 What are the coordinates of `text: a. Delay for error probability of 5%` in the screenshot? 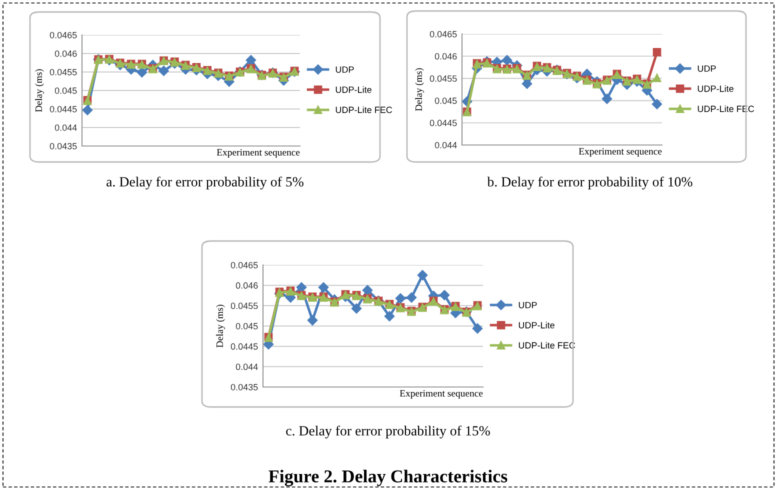 It's located at (205, 183).